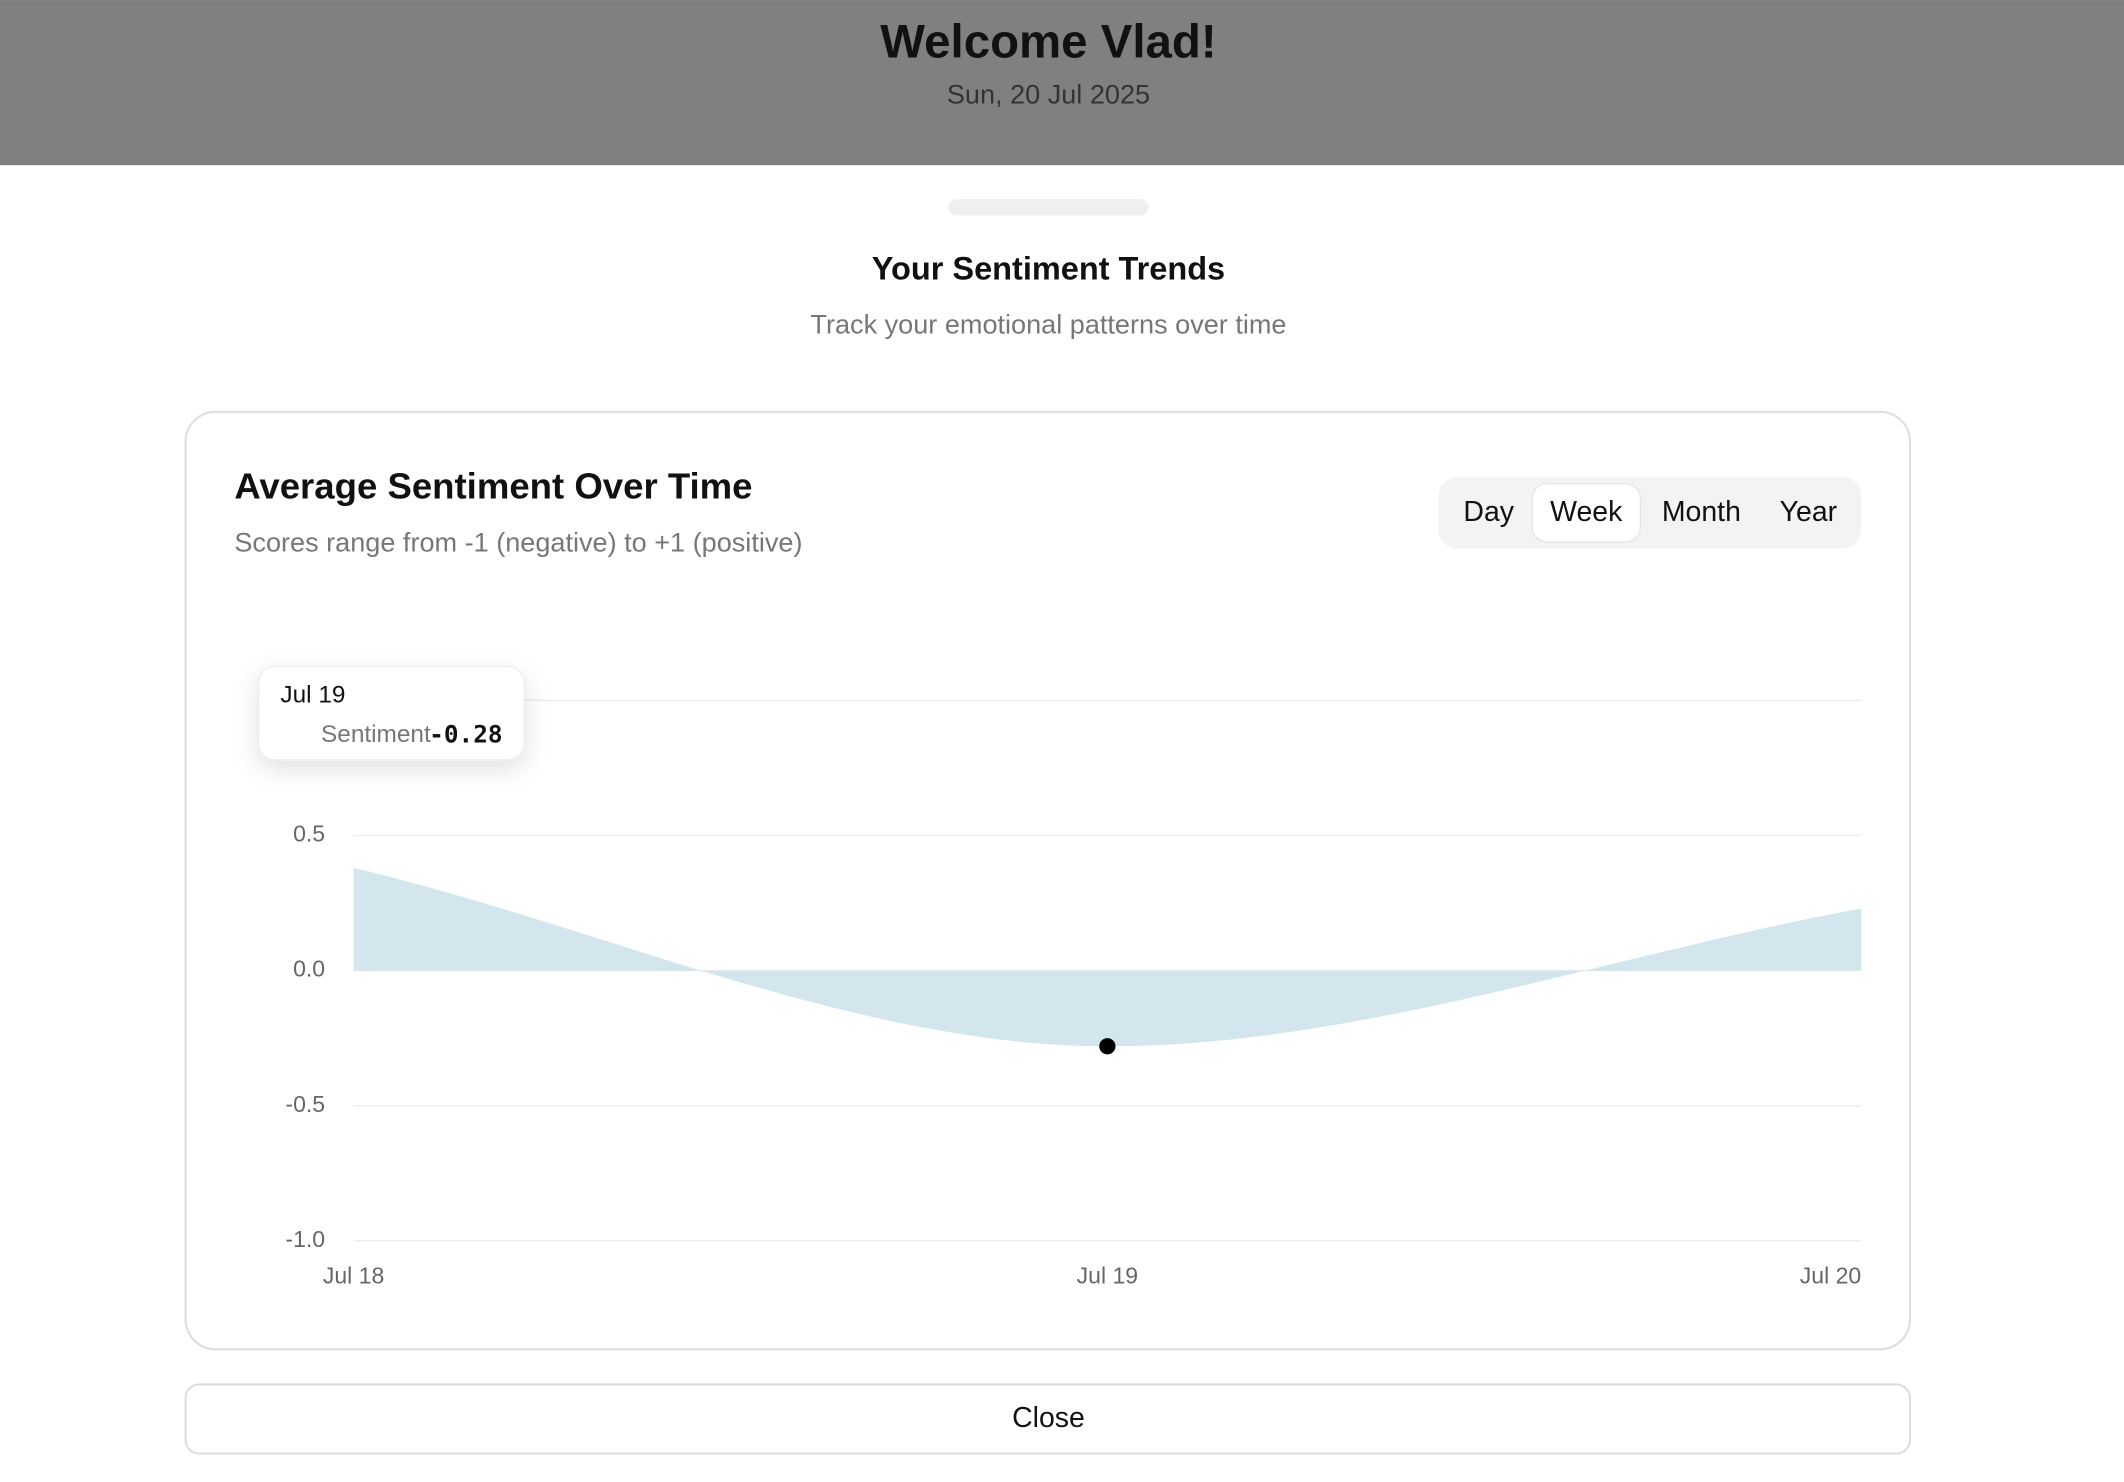 The image size is (2124, 1482). Describe the element at coordinates (1701, 512) in the screenshot. I see `period-option: Month` at that location.